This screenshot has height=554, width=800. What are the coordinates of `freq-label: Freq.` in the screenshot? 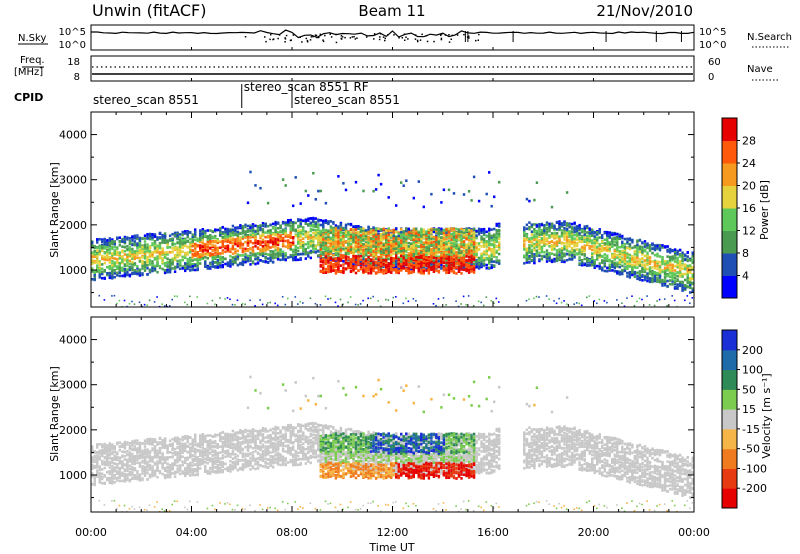 It's located at (32, 60).